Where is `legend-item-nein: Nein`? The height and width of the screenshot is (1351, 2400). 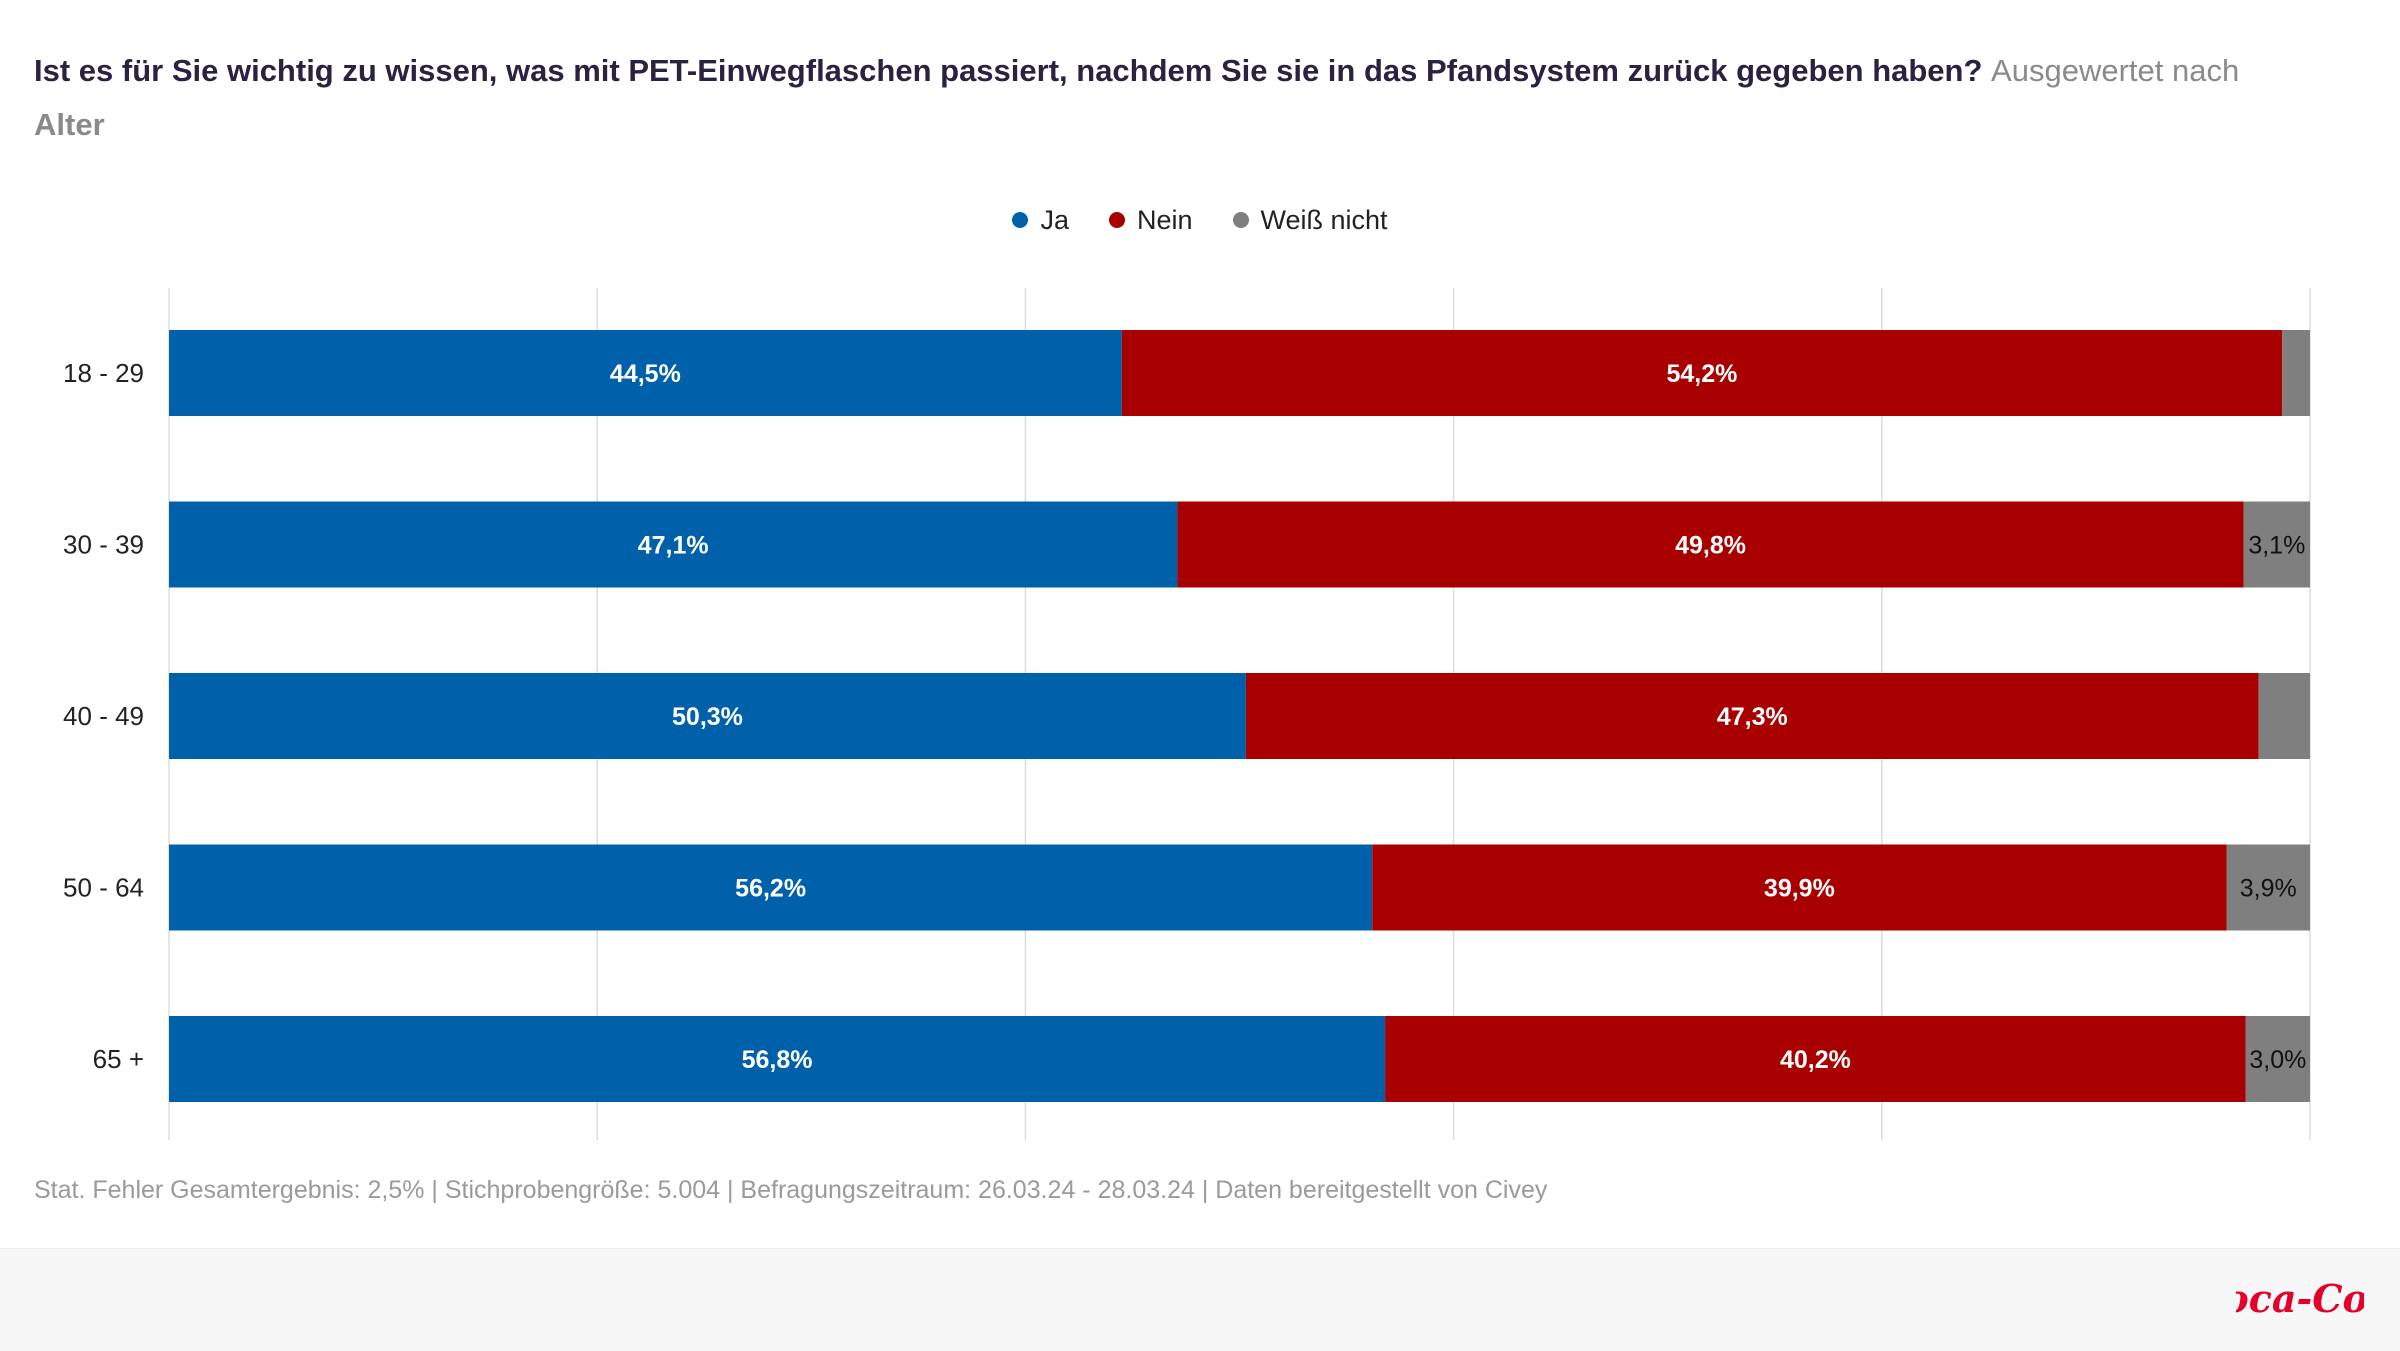
legend-item-nein: Nein is located at coordinates (1150, 220).